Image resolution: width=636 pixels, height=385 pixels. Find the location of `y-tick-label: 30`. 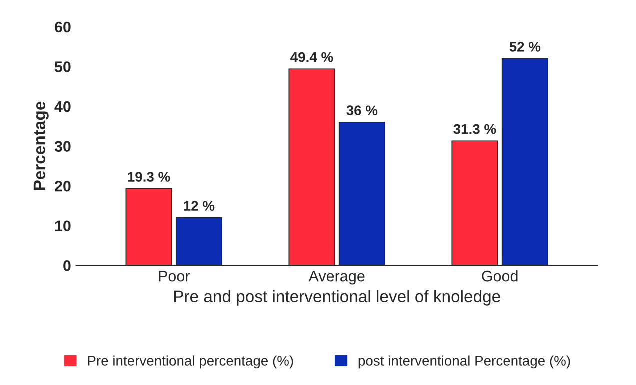

y-tick-label: 30 is located at coordinates (62, 146).